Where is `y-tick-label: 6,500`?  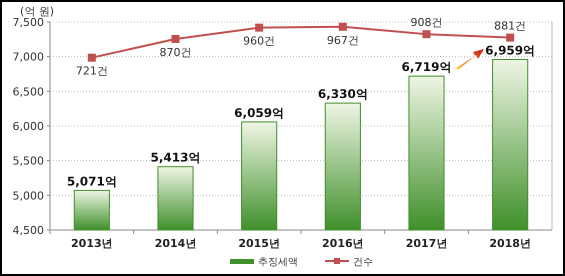 y-tick-label: 6,500 is located at coordinates (28, 91).